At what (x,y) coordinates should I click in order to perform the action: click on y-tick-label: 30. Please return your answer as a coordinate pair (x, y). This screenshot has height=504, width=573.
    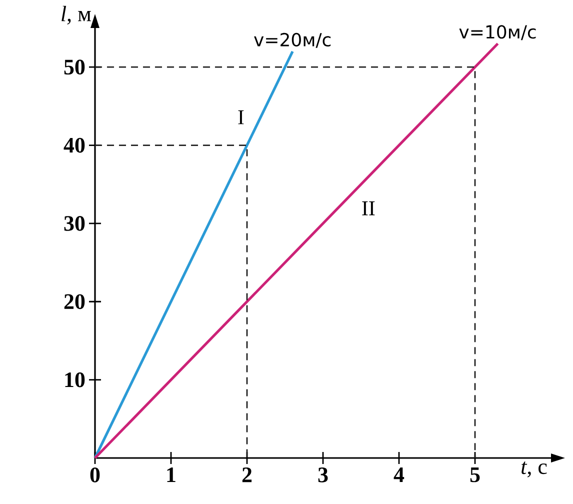
    Looking at the image, I should click on (74, 223).